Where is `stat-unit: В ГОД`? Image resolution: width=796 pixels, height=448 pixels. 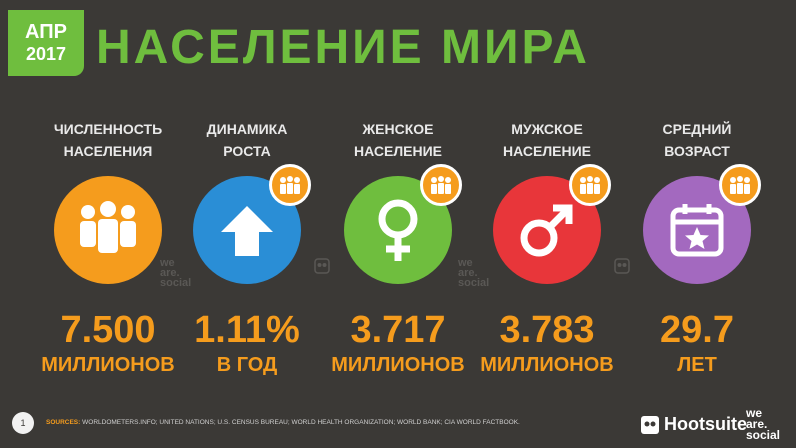
stat-unit: В ГОД is located at coordinates (247, 365).